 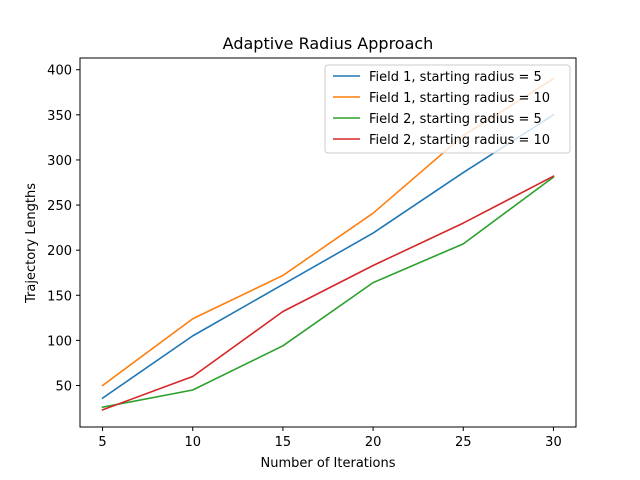 I want to click on y-tick-label: 200, so click(x=59, y=251).